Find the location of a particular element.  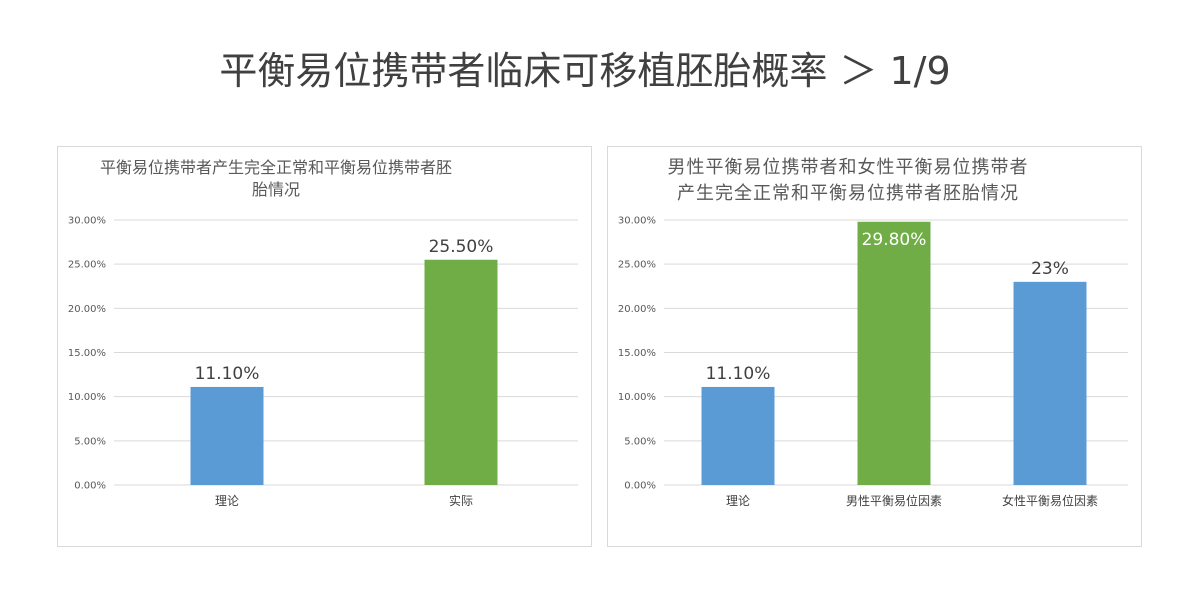

chart-title-line-2: 胎情况 is located at coordinates (276, 189).